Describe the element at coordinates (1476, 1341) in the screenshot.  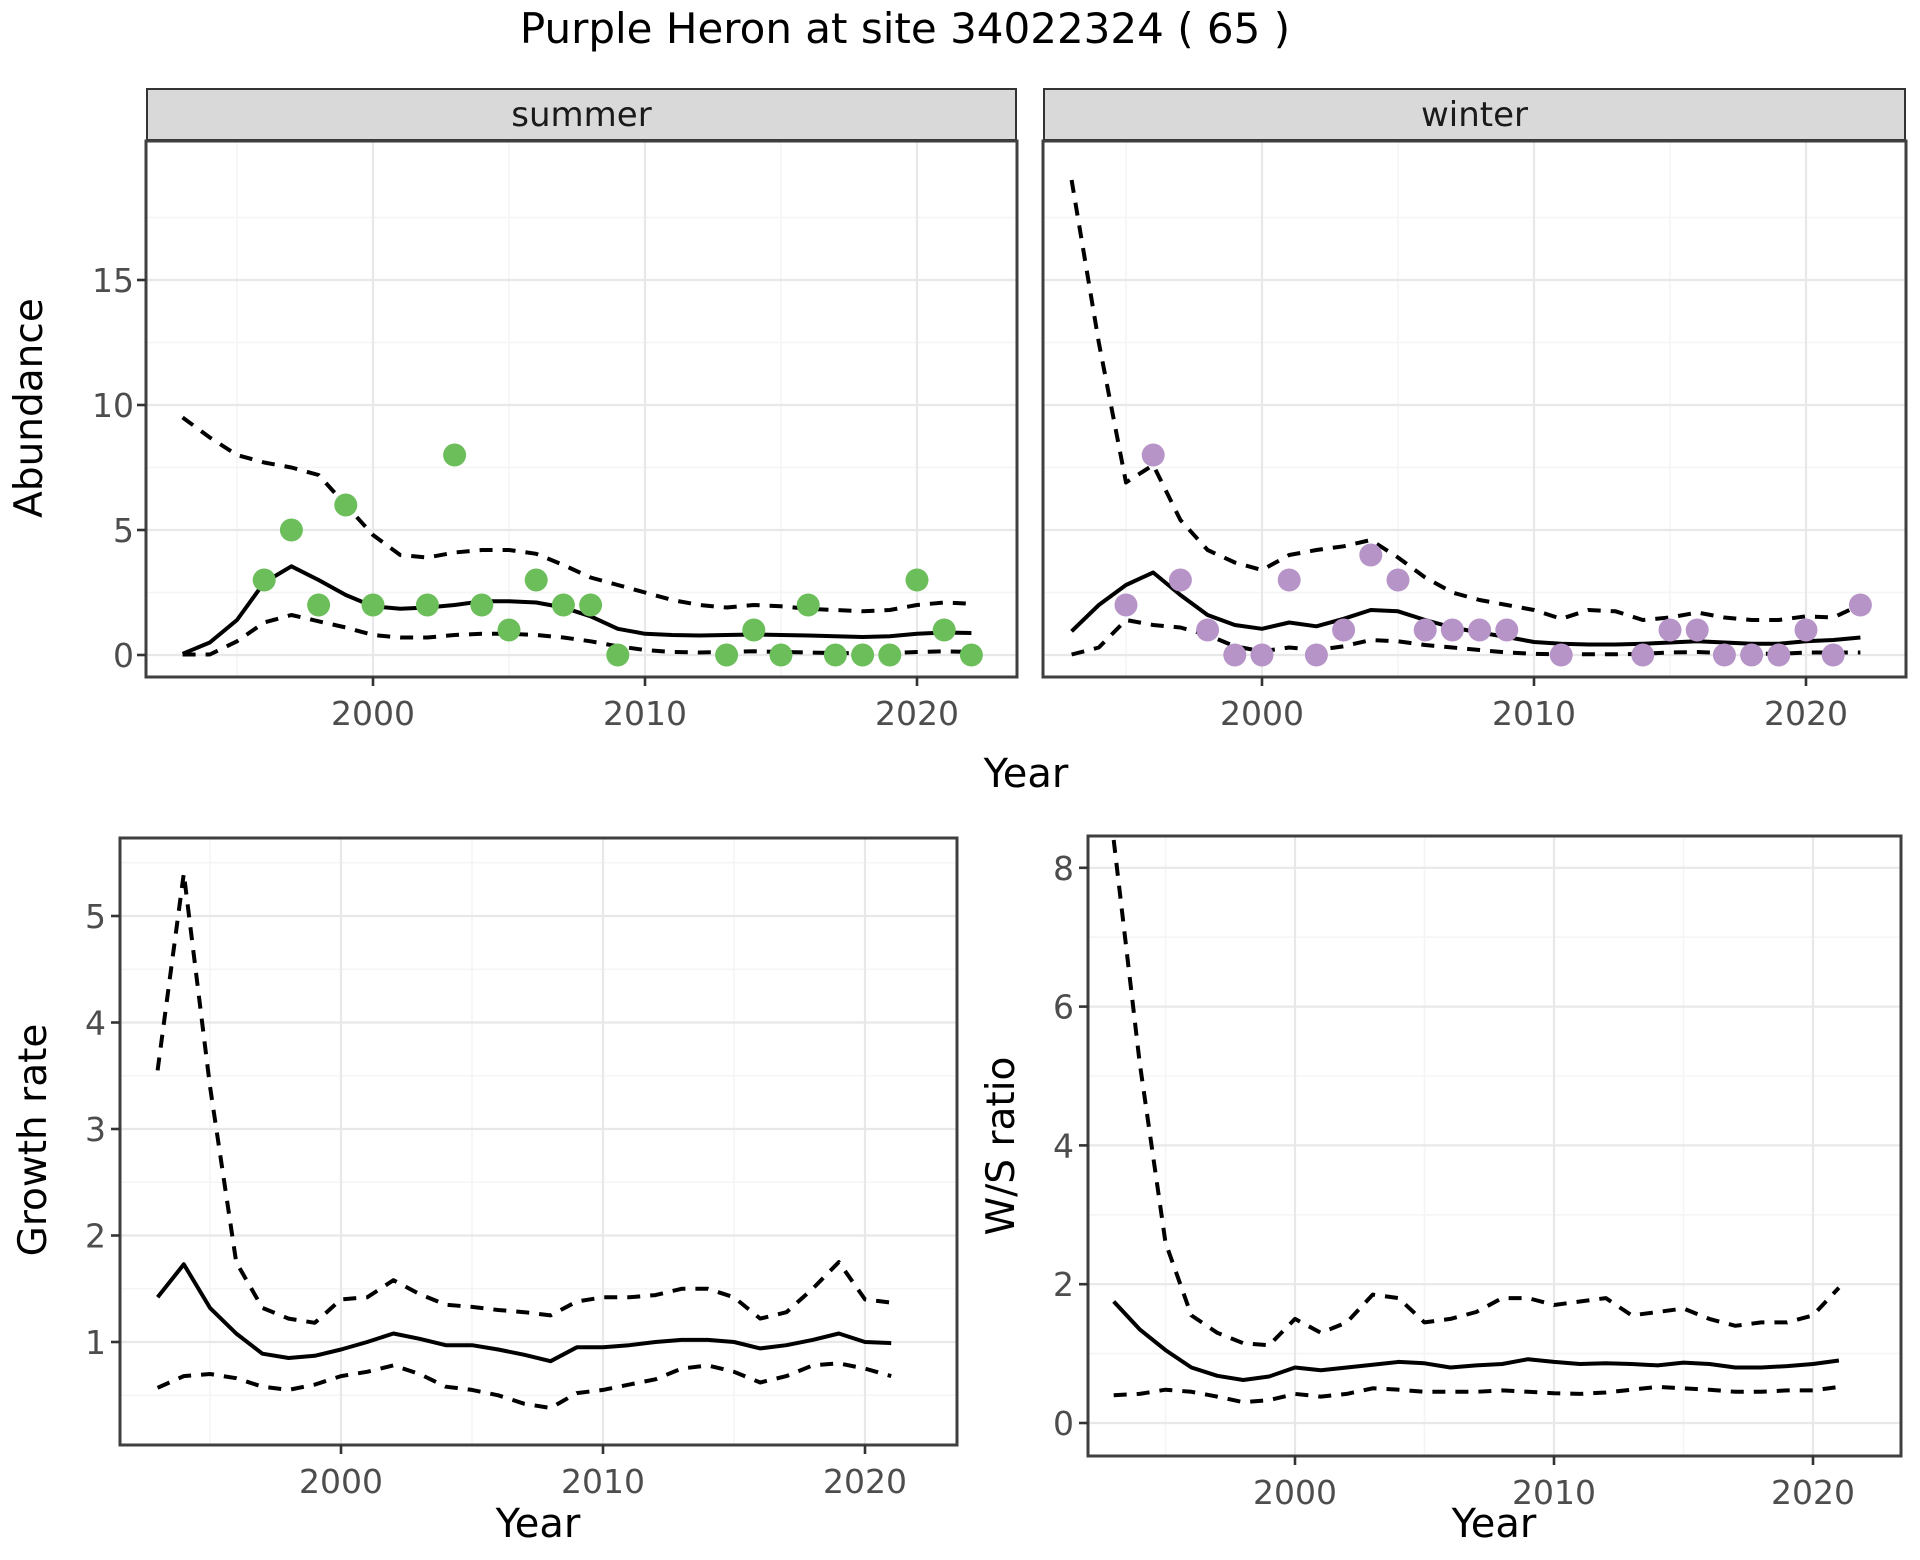
I see `ws_ratio-mean-line` at that location.